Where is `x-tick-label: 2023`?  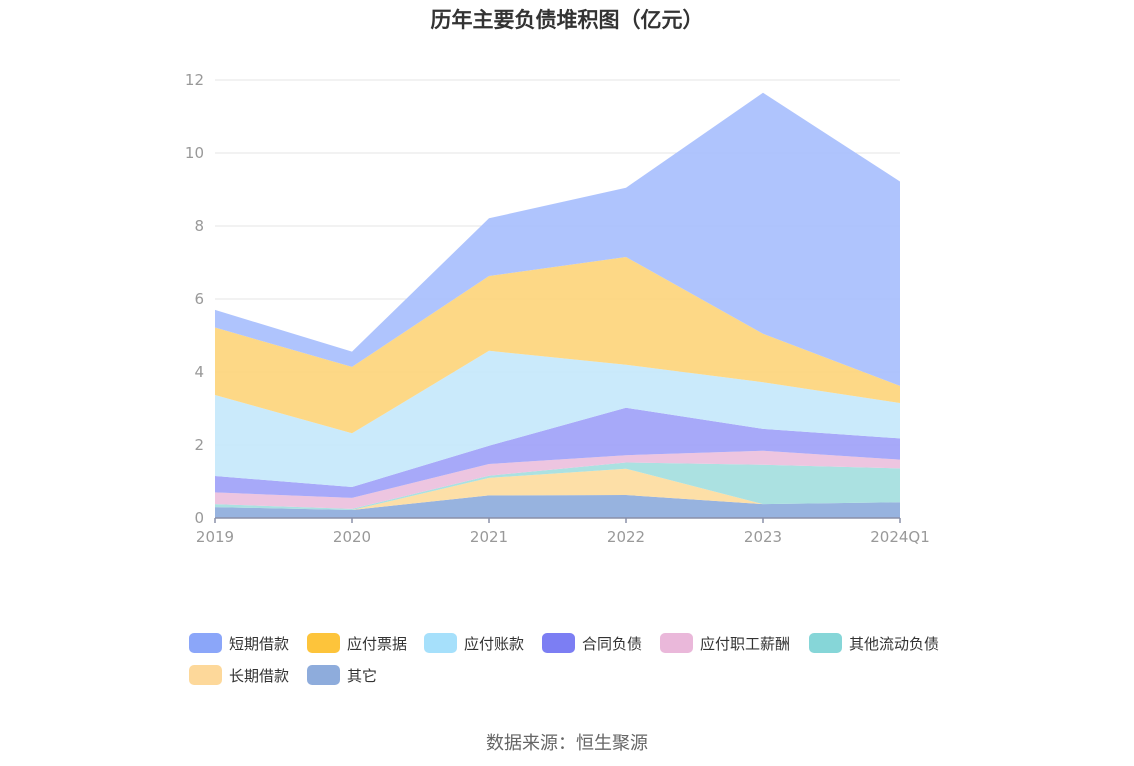
x-tick-label: 2023 is located at coordinates (763, 537).